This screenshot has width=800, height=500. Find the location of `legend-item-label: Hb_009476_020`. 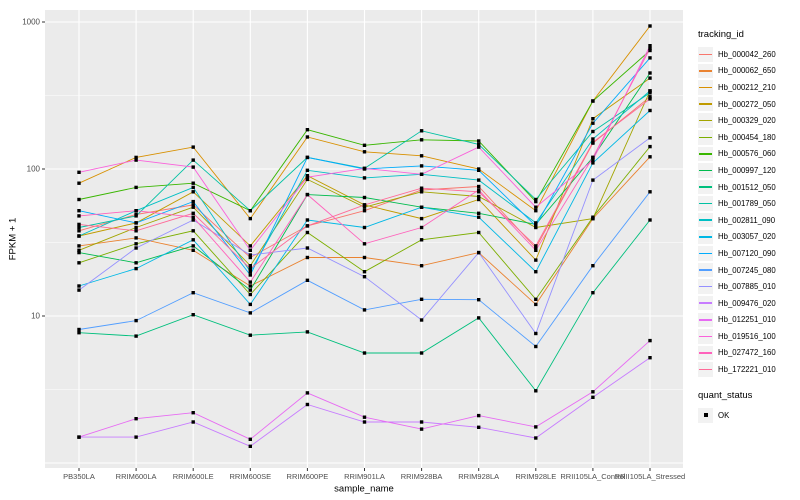

legend-item-label: Hb_009476_020 is located at coordinates (747, 303).